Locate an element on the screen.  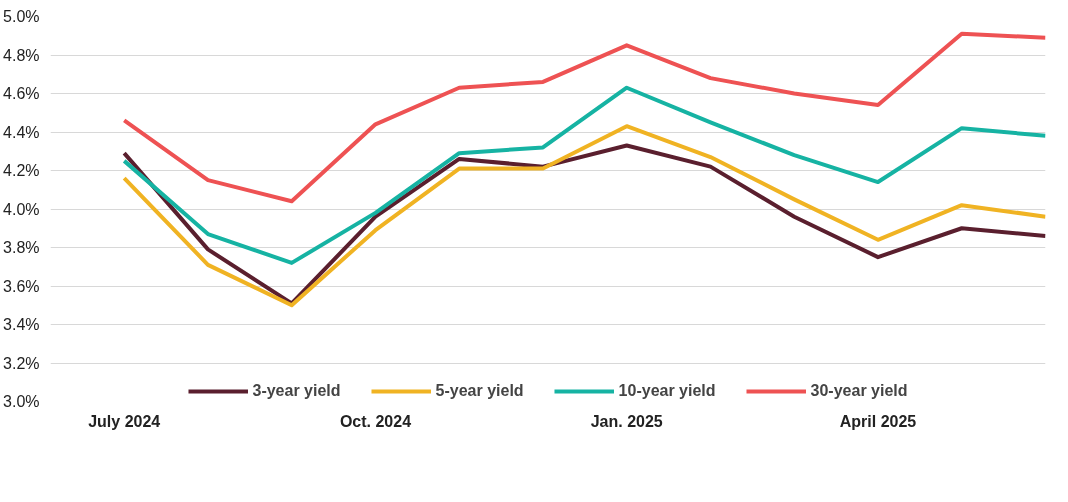
legend-label: 10-year yield is located at coordinates (667, 391).